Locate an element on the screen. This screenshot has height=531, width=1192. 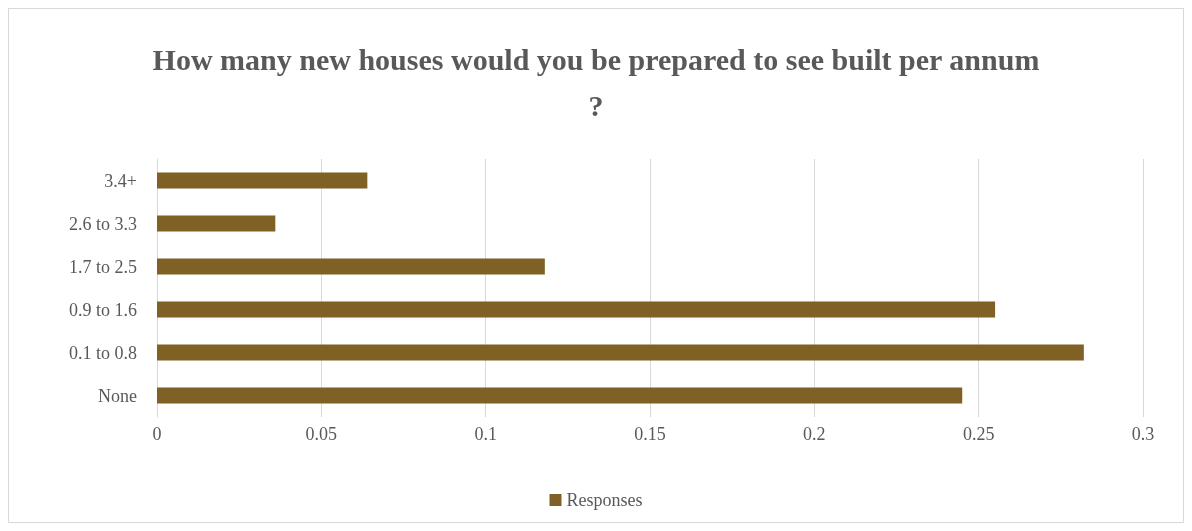
x-tick-label: 0.3 is located at coordinates (1143, 434).